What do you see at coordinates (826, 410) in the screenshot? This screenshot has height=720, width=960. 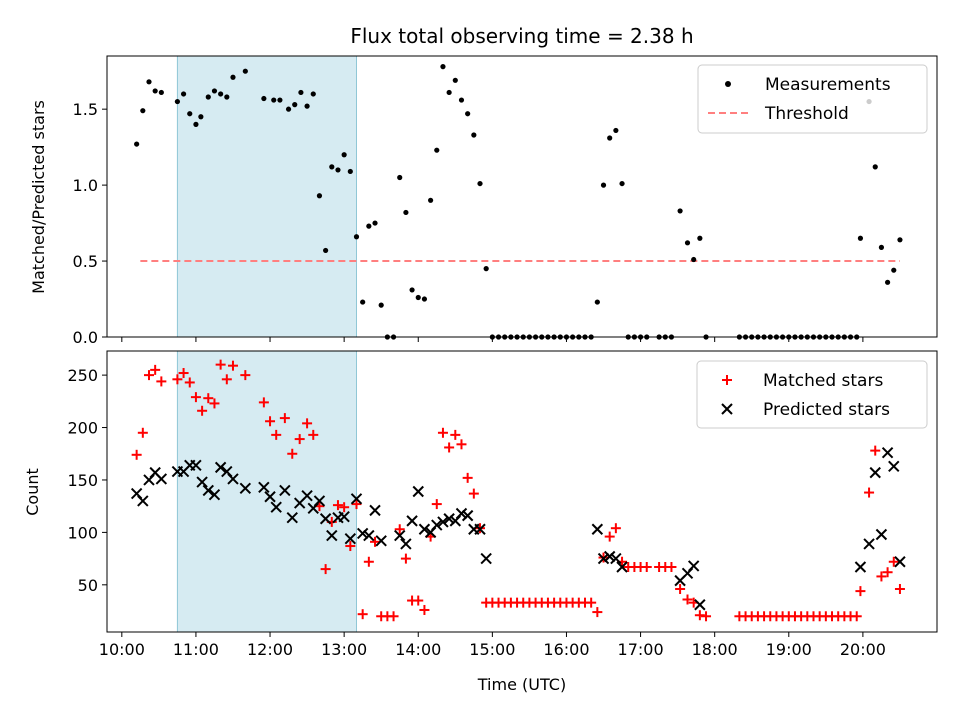 I see `legend-predicted-label: Predicted stars` at bounding box center [826, 410].